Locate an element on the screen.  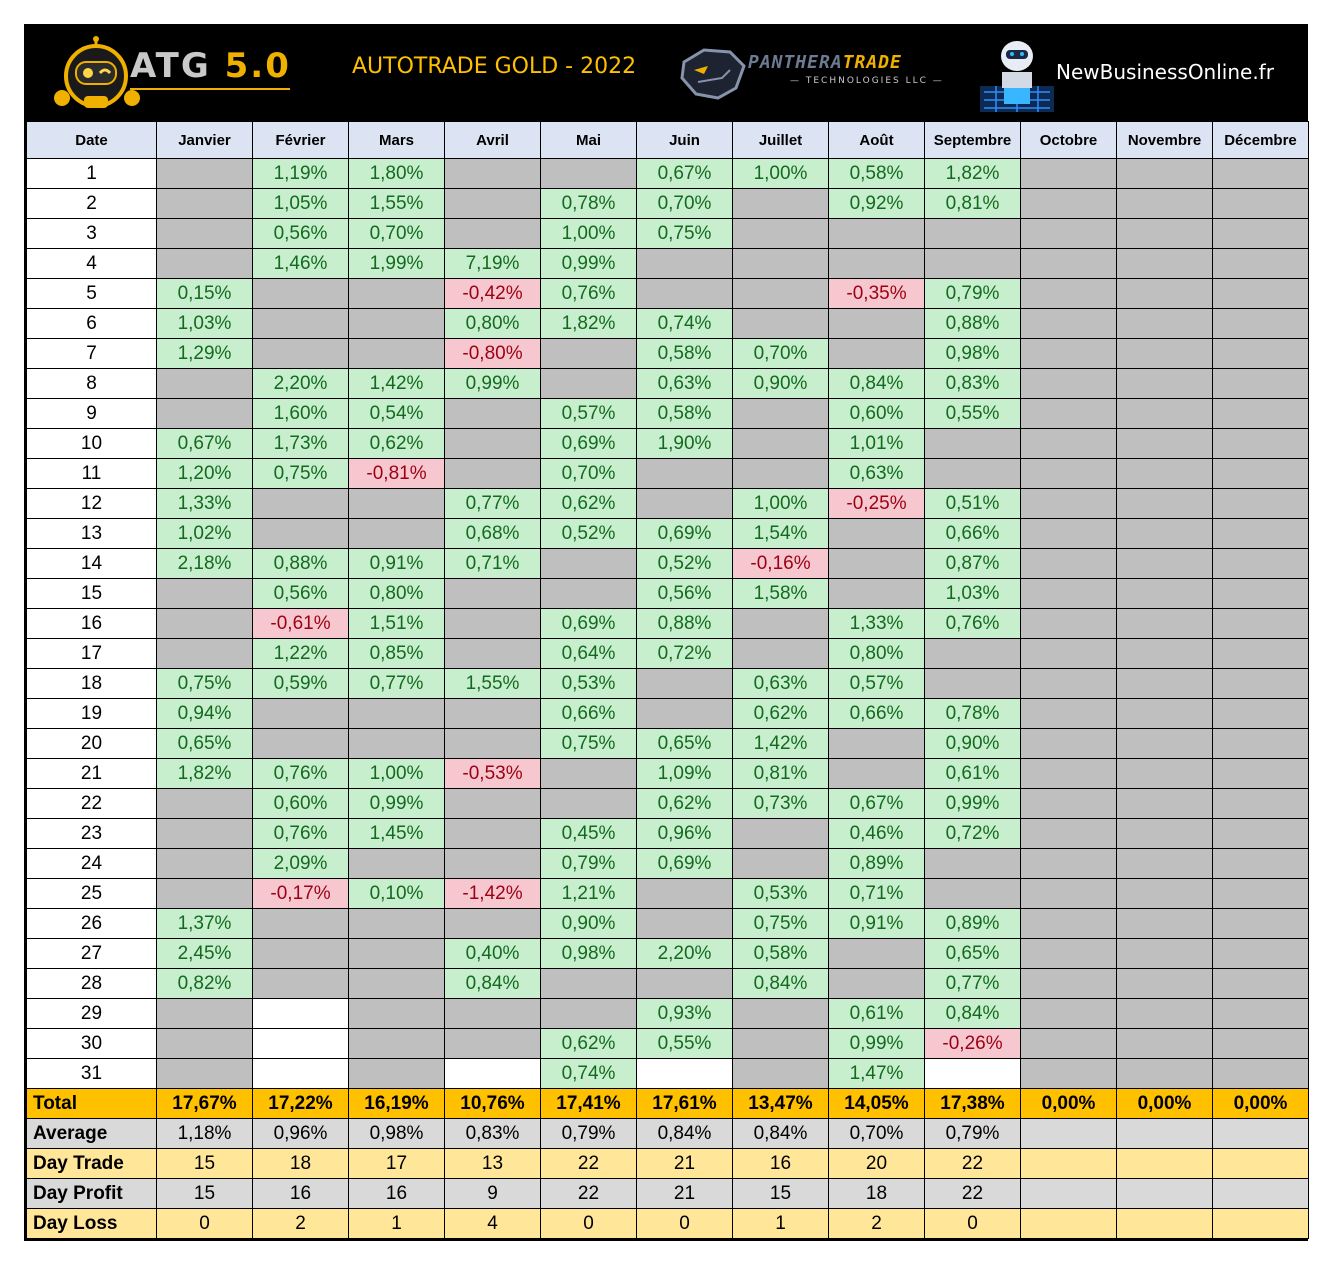
website-name: NewBusinessOnline.fr is located at coordinates (1165, 72).